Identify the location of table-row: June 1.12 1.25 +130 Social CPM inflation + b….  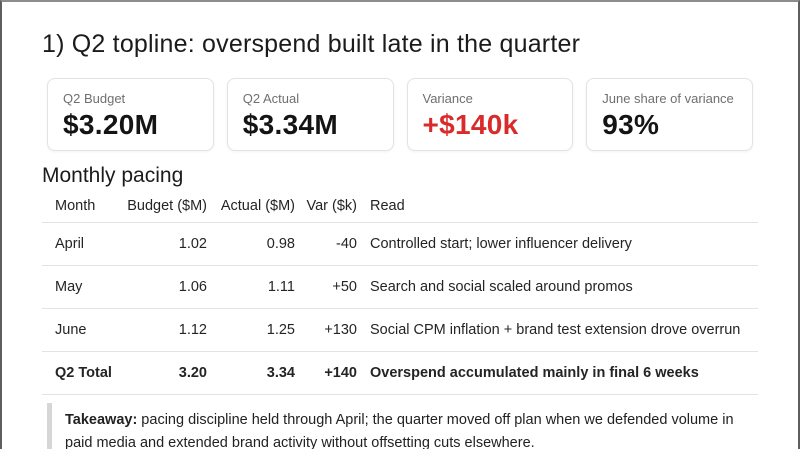
(400, 330).